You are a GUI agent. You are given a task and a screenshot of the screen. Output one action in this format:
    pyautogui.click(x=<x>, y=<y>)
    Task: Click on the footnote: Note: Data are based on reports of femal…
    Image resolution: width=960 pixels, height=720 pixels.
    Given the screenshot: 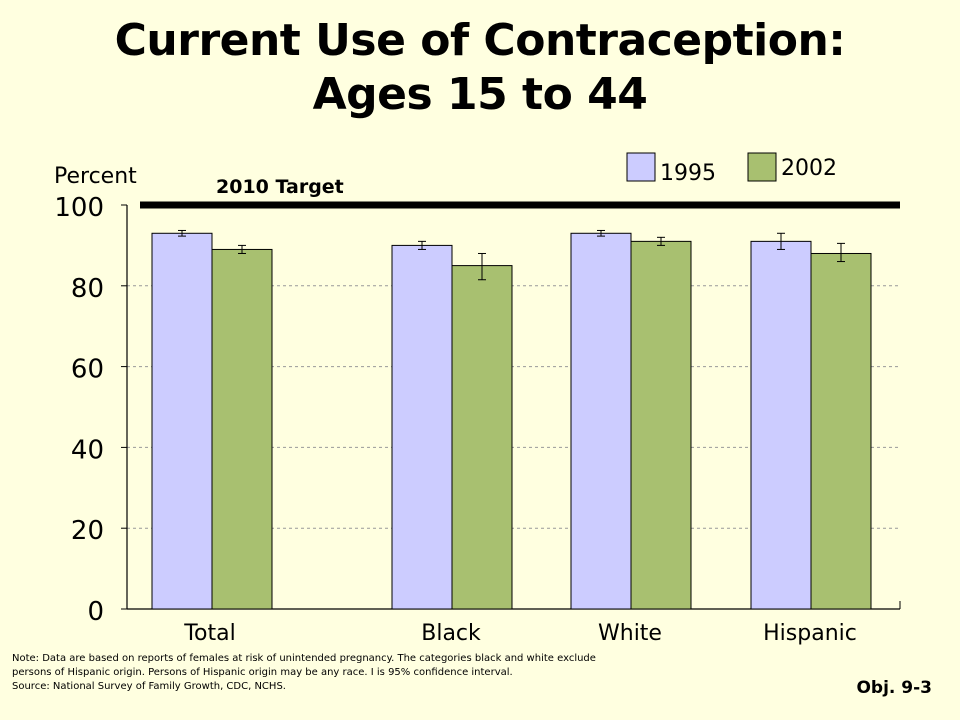 What is the action you would take?
    pyautogui.click(x=357, y=673)
    